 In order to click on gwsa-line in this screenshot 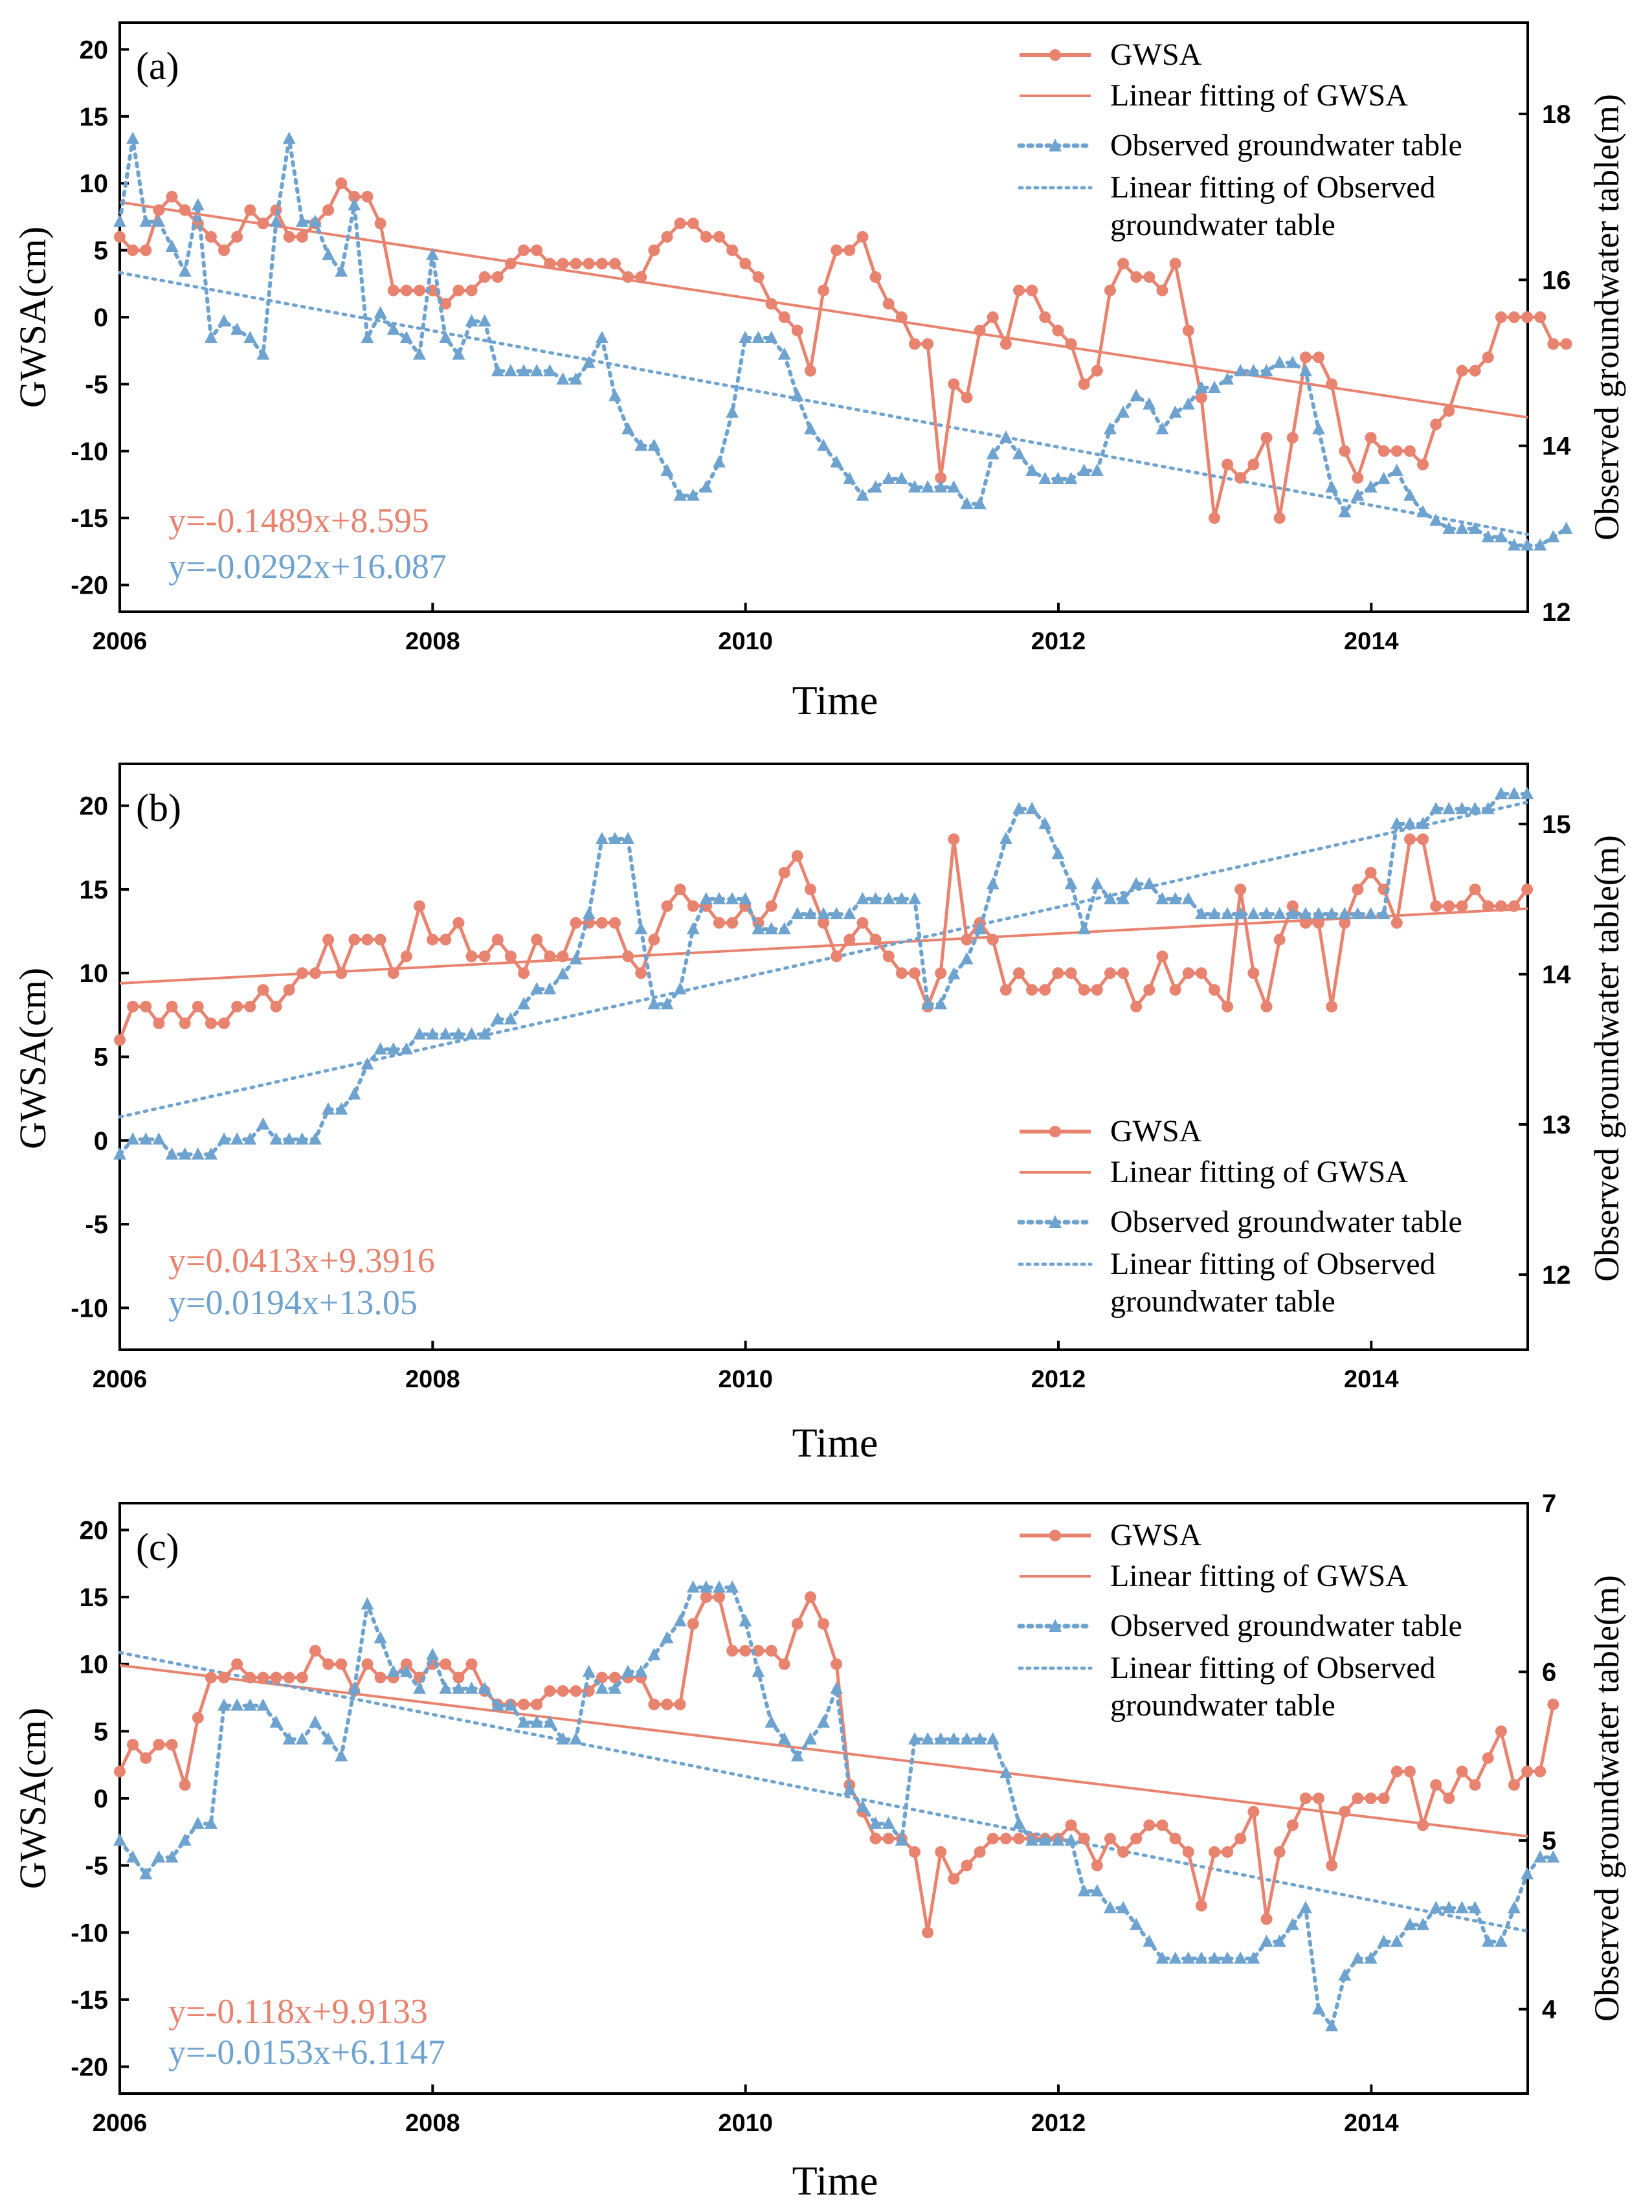, I will do `click(842, 350)`.